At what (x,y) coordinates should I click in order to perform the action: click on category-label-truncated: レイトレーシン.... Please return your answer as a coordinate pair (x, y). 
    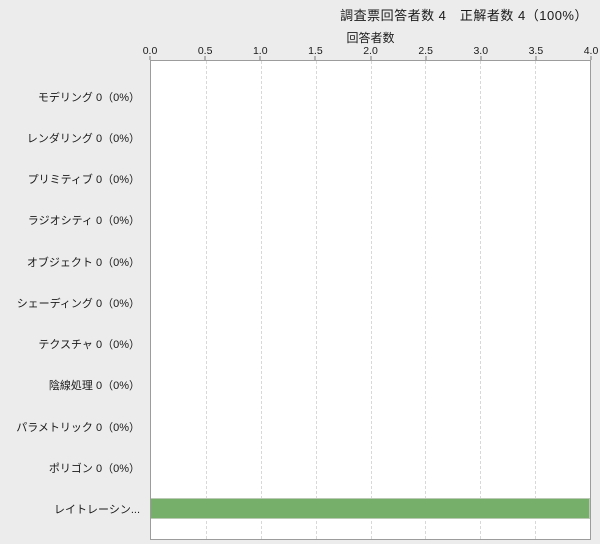
    Looking at the image, I should click on (97, 510).